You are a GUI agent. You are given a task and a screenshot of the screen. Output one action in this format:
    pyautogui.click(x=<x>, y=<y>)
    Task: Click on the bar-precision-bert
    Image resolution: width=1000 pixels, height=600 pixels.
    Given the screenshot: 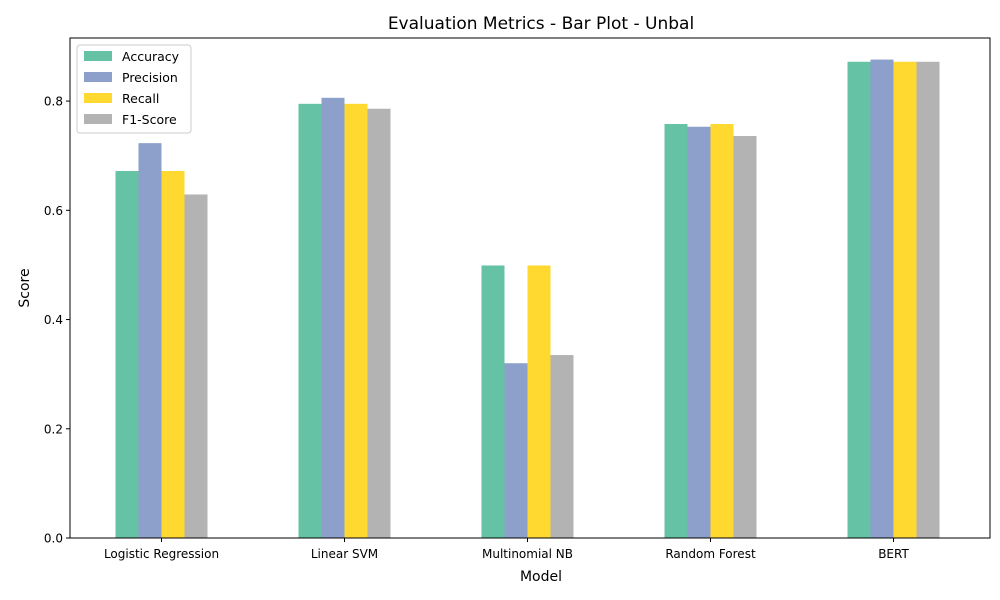 What is the action you would take?
    pyautogui.click(x=882, y=298)
    